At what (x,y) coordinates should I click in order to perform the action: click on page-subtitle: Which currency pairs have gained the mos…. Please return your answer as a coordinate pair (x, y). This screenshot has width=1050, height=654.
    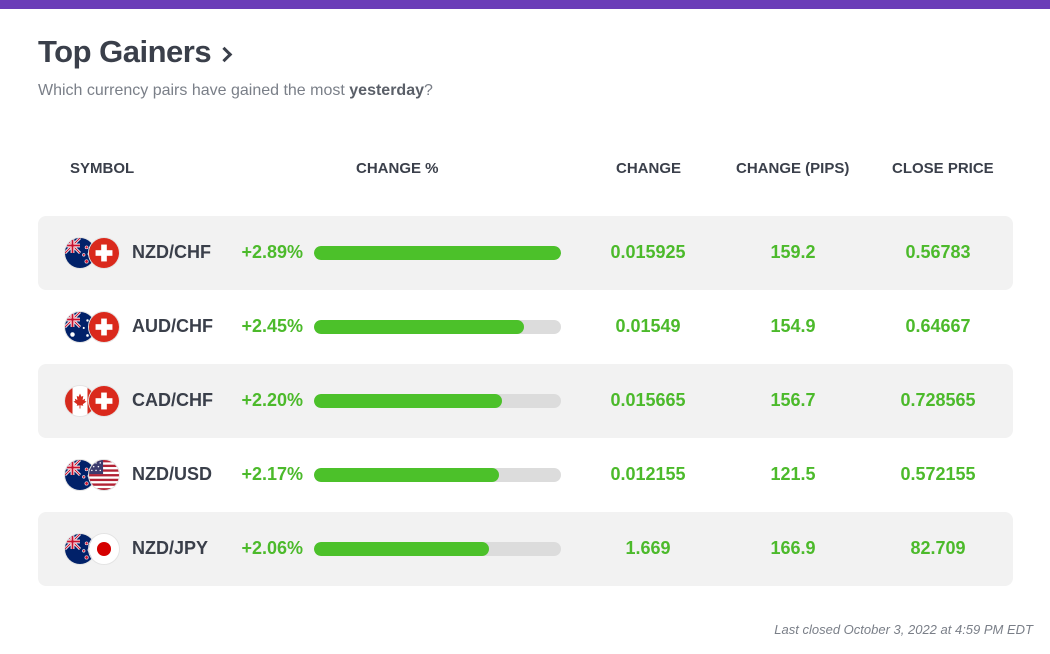
    Looking at the image, I should click on (235, 91).